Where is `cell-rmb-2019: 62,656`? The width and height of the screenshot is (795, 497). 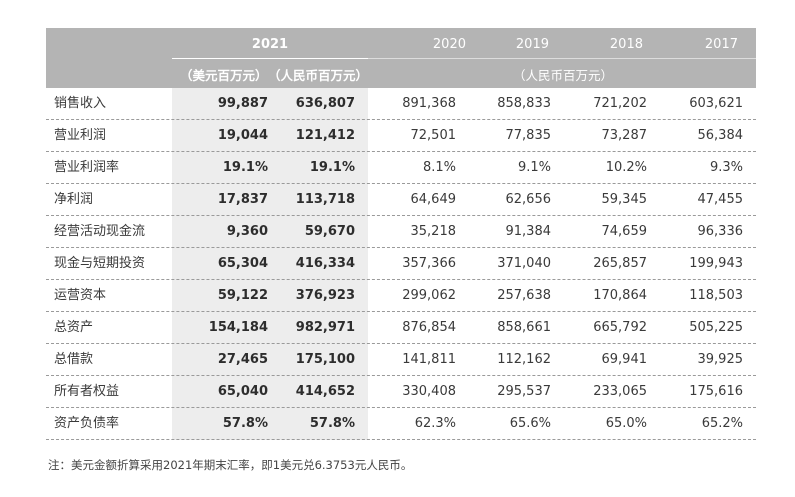 cell-rmb-2019: 62,656 is located at coordinates (528, 199).